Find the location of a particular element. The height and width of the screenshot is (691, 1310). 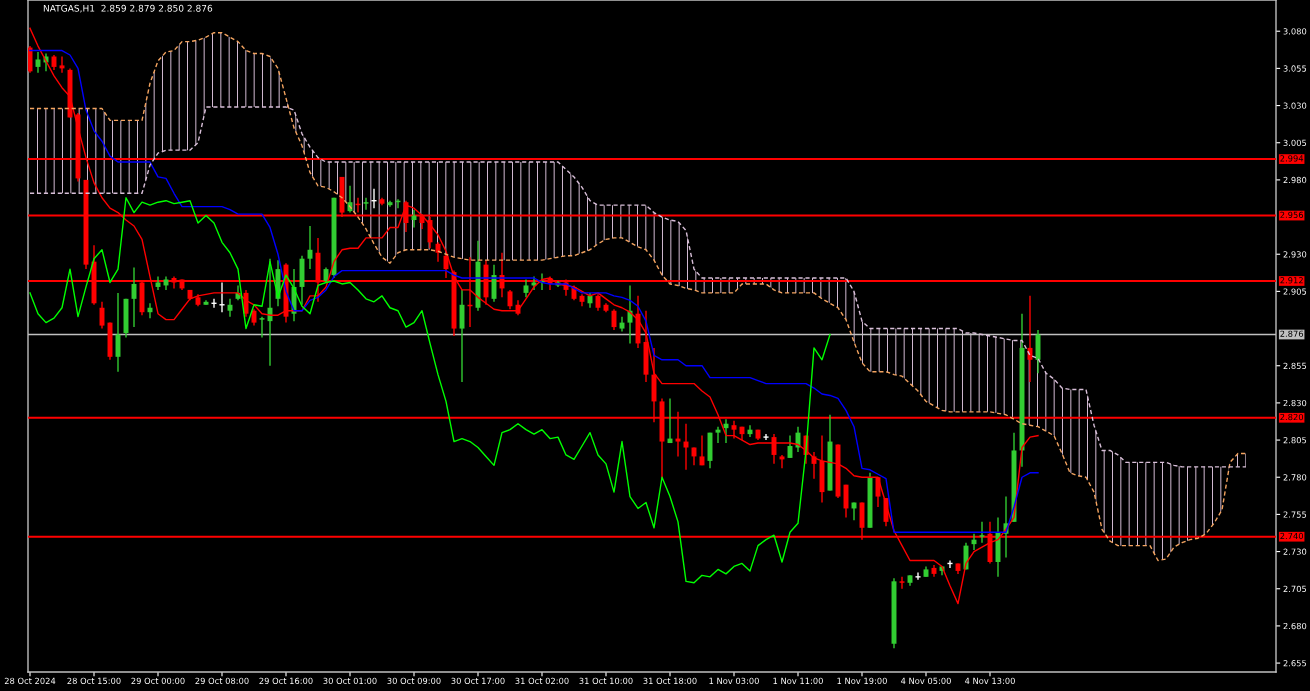

chart-title: NATGAS,H1 2.859 2.879 2.850 2.876 is located at coordinates (128, 8).